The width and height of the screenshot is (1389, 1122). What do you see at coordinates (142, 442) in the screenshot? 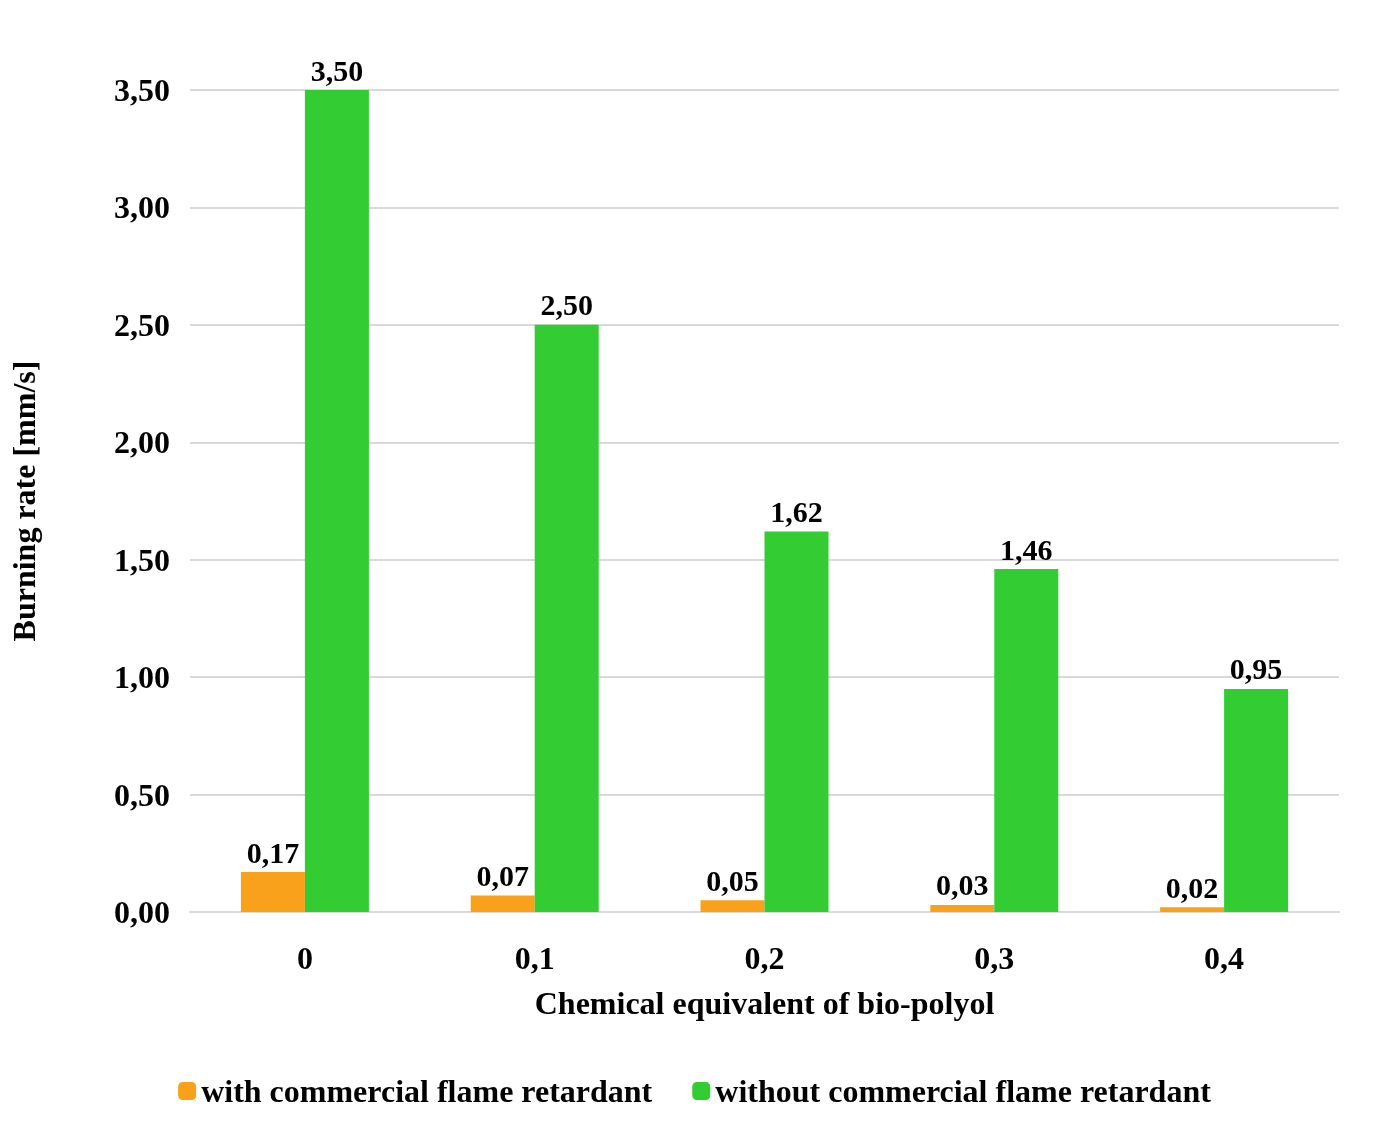
I see `y-tick-label: 2,00` at bounding box center [142, 442].